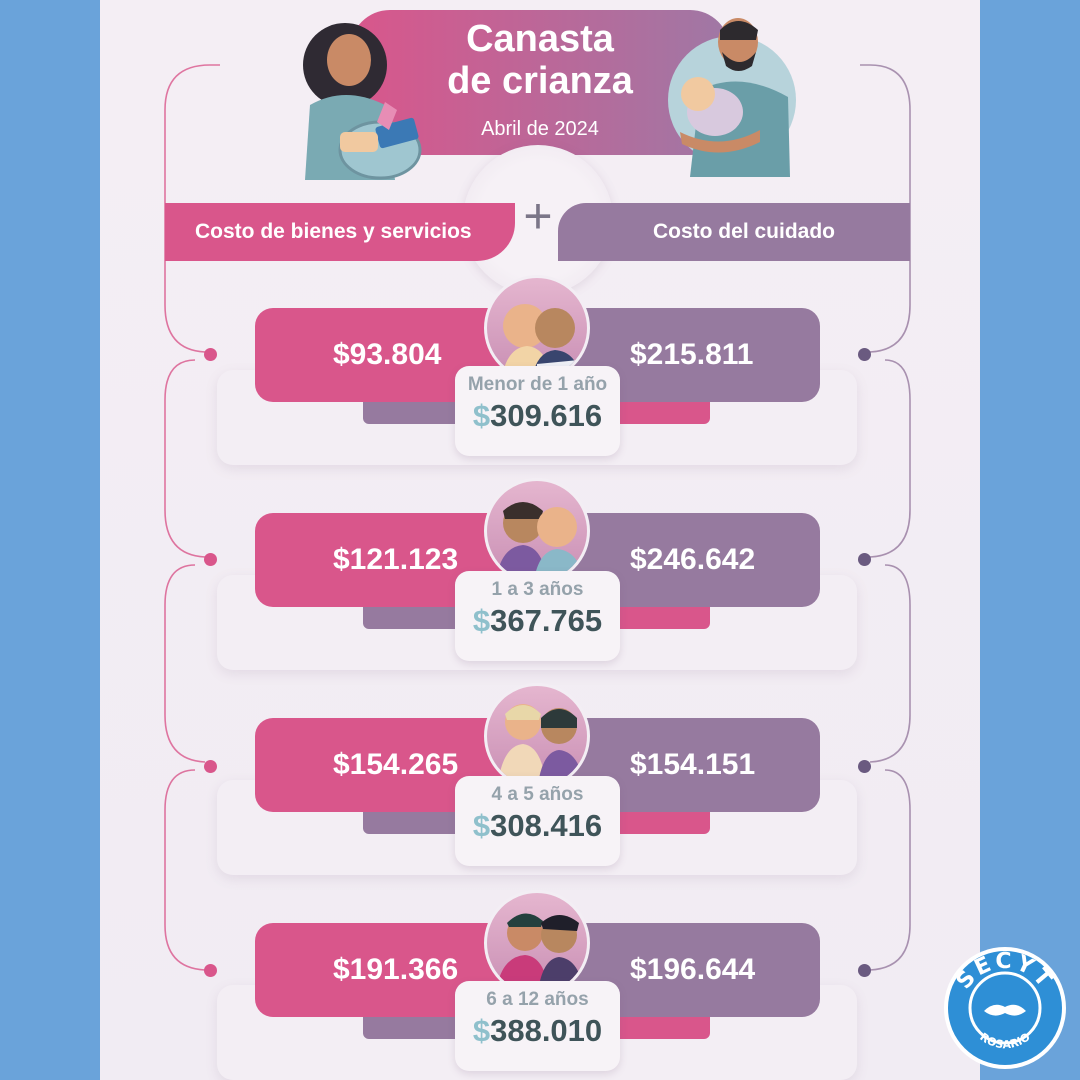  I want to click on father-illustration, so click(732, 97).